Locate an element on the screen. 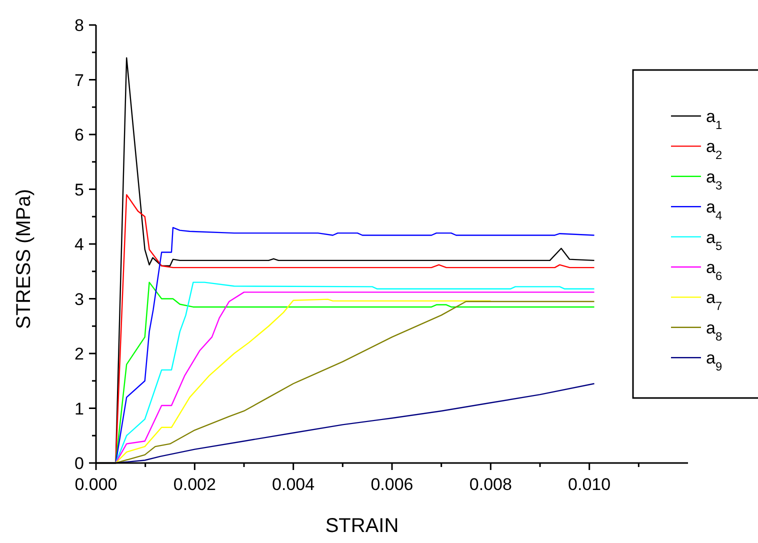 The height and width of the screenshot is (543, 758). y-tick-label: 2 is located at coordinates (79, 354).